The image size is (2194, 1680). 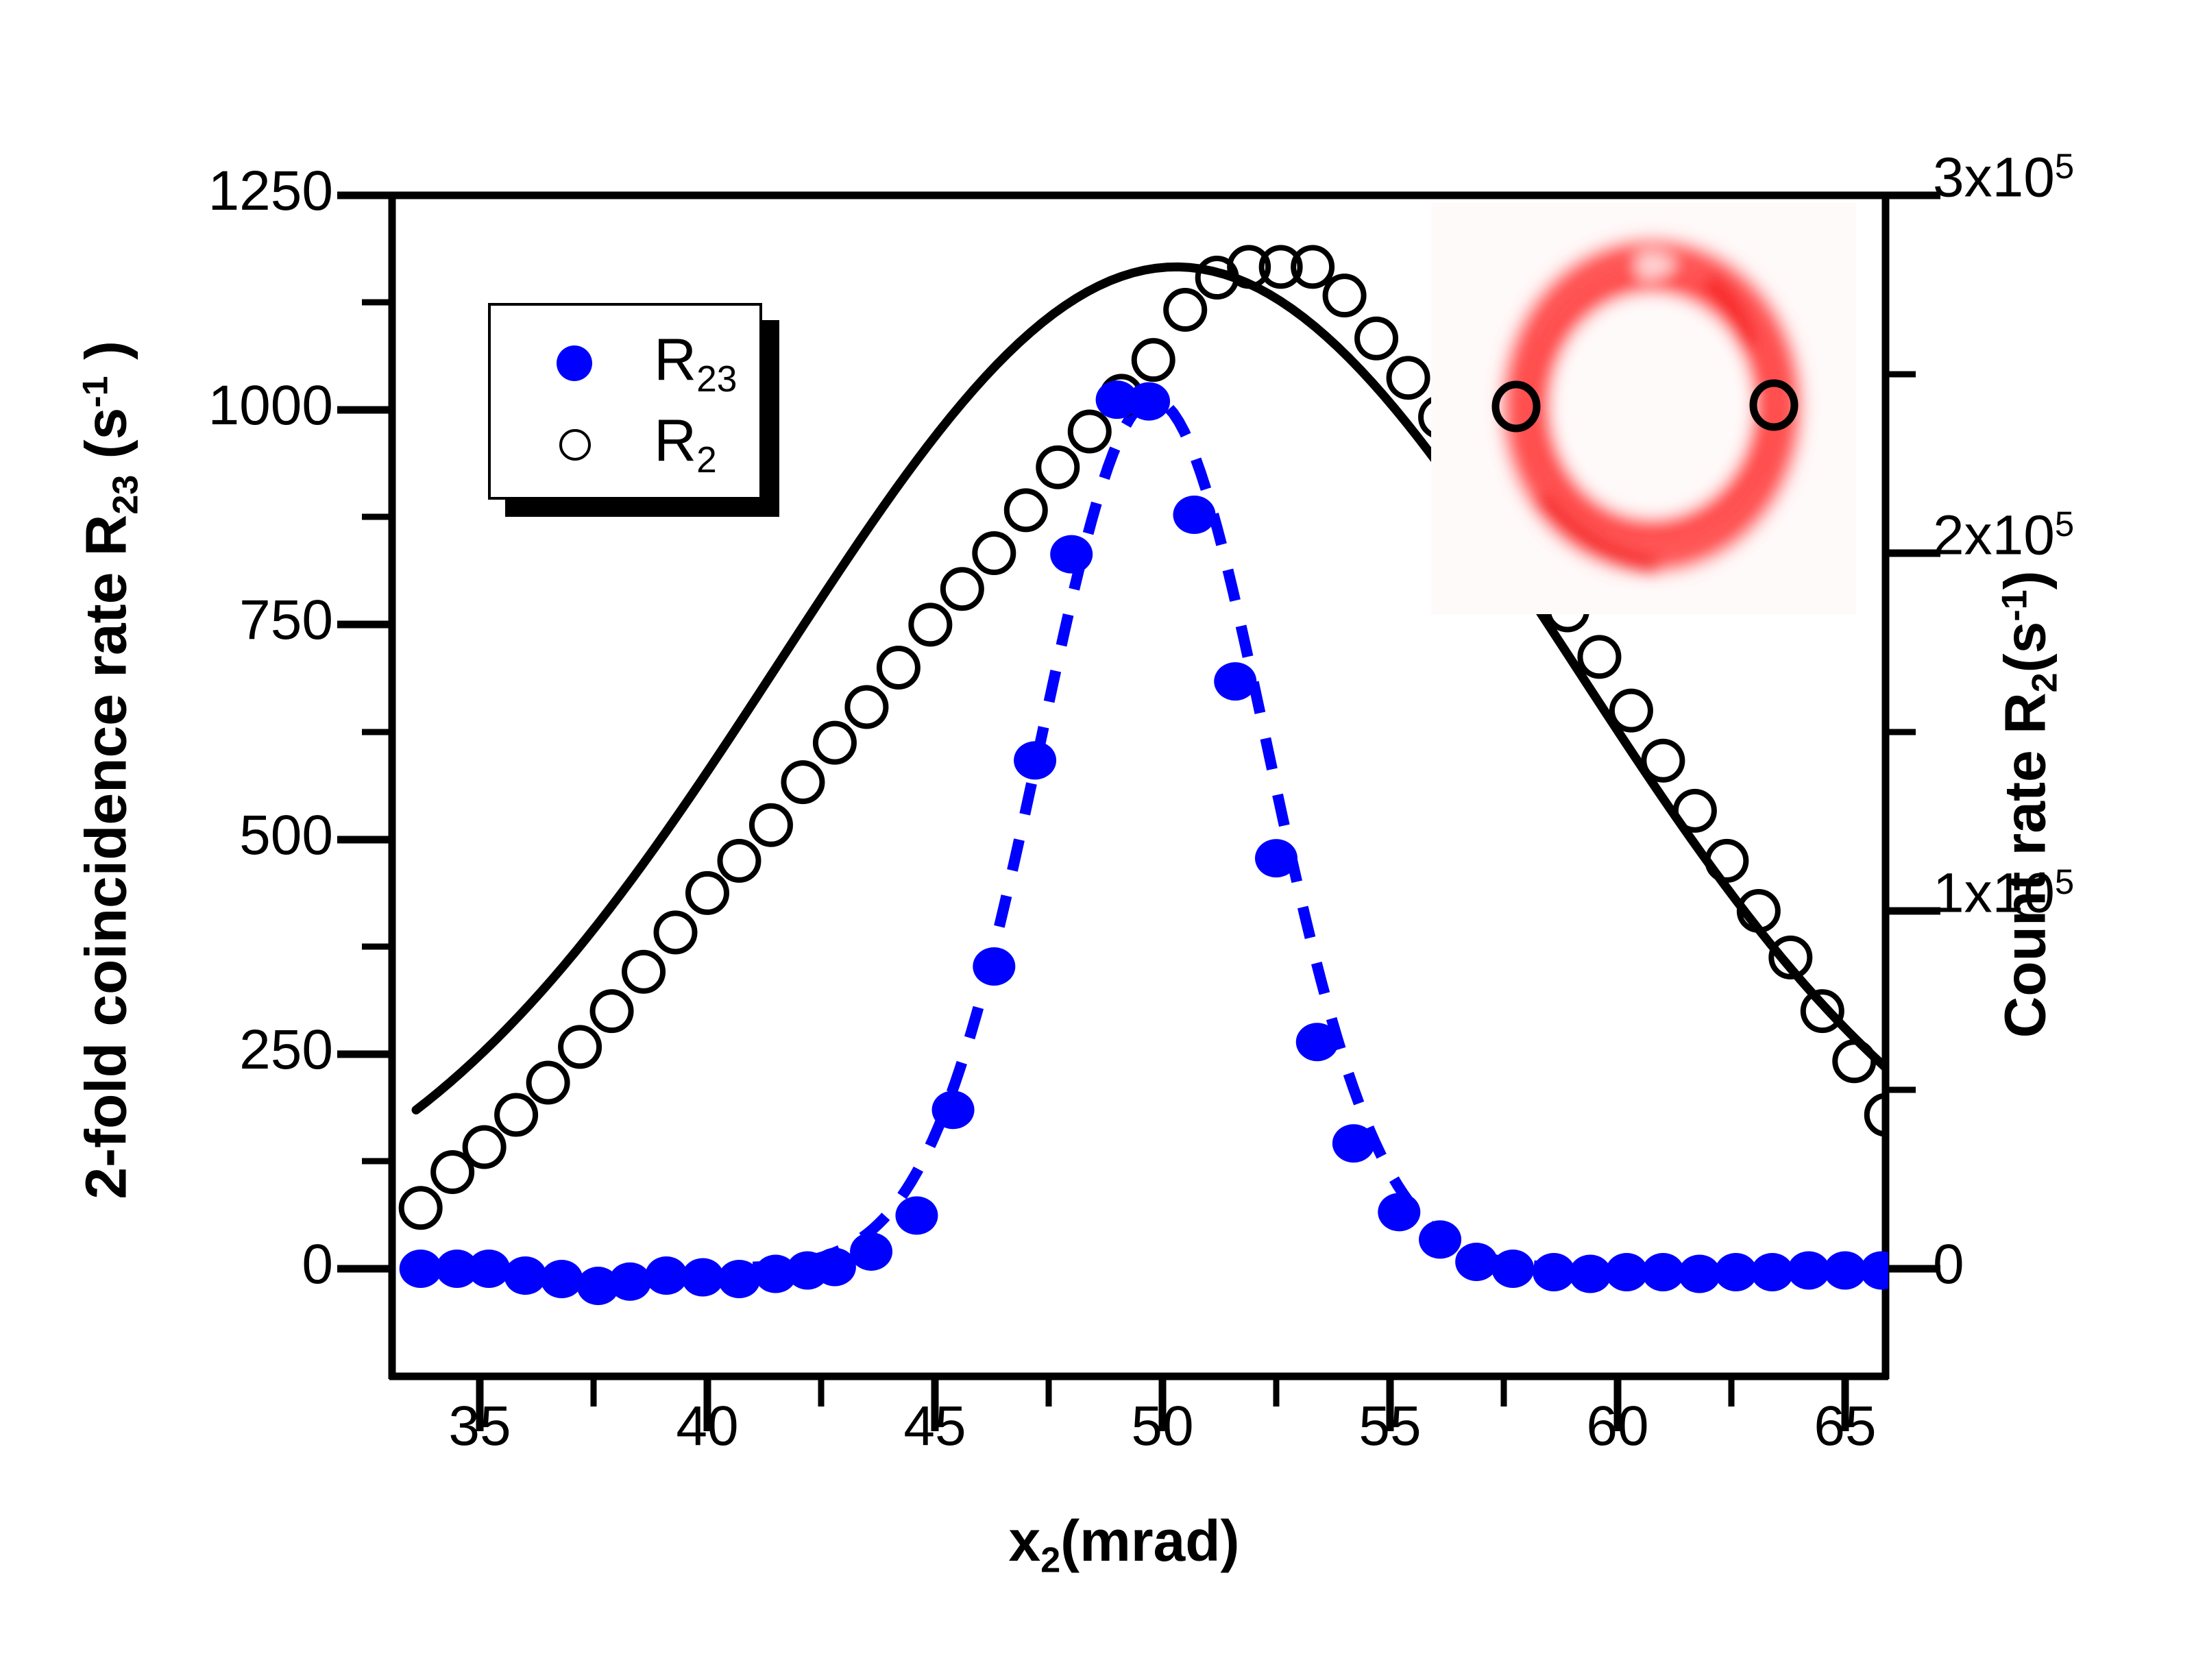 I want to click on bottom-axis-ticks, so click(x=1162, y=1403).